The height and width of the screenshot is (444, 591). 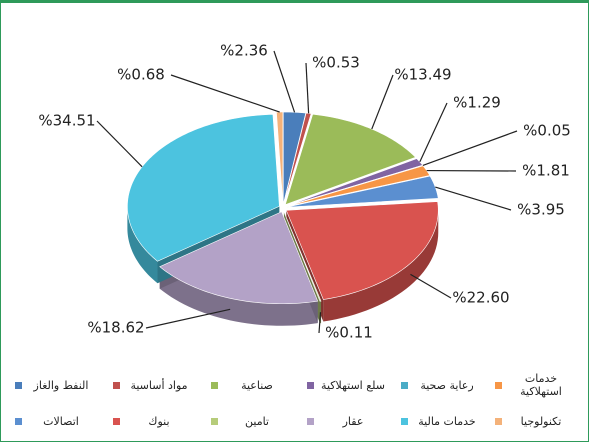 What do you see at coordinates (159, 421) in the screenshot?
I see `legend-label: بنوك` at bounding box center [159, 421].